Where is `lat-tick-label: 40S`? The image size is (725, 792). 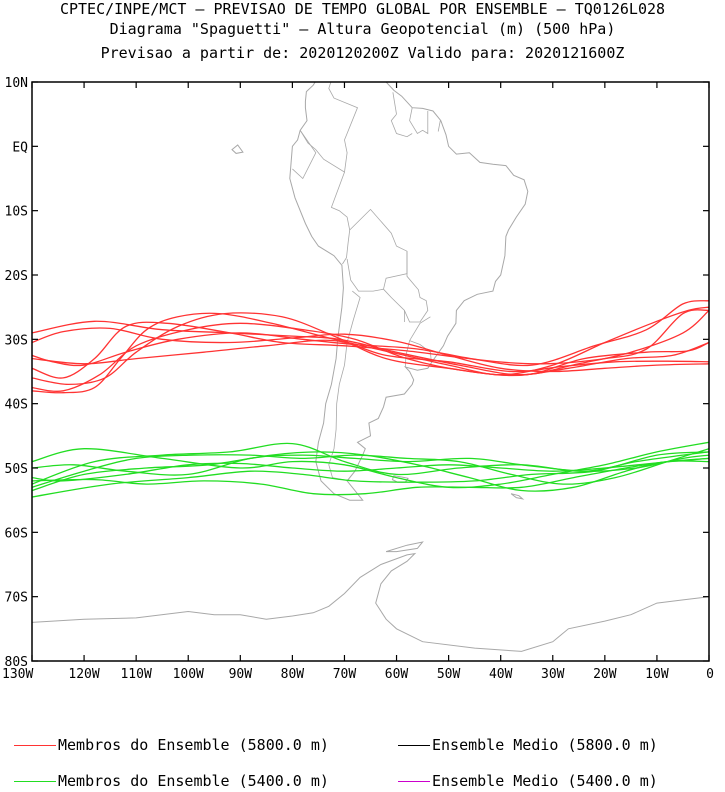 lat-tick-label: 40S is located at coordinates (16, 405).